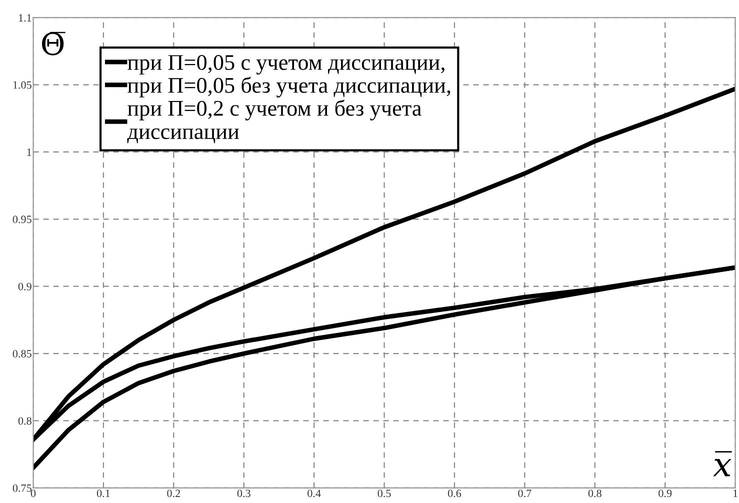 This screenshot has width=739, height=503. I want to click on y-tick-label: 1, so click(29, 152).